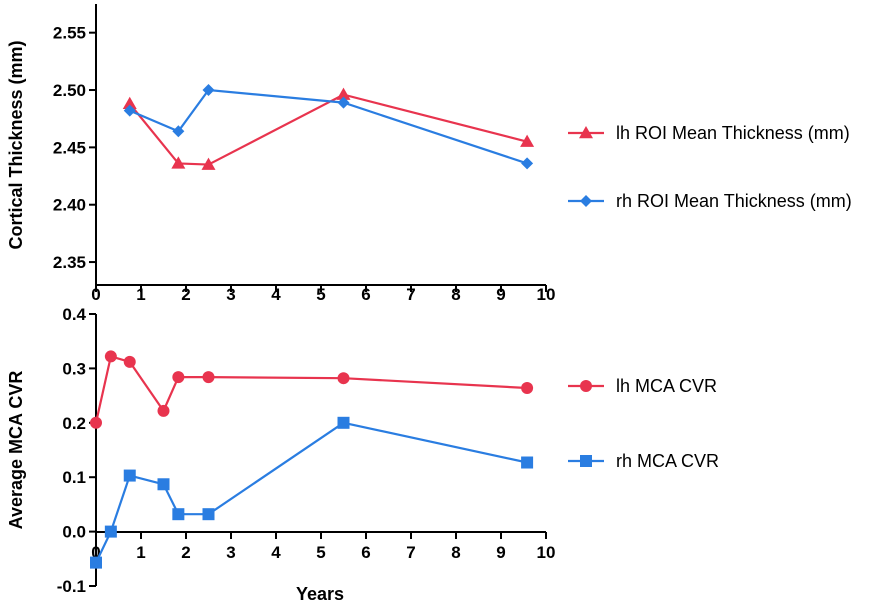  Describe the element at coordinates (16, 450) in the screenshot. I see `y-axis-title: Average MCA CVR` at that location.